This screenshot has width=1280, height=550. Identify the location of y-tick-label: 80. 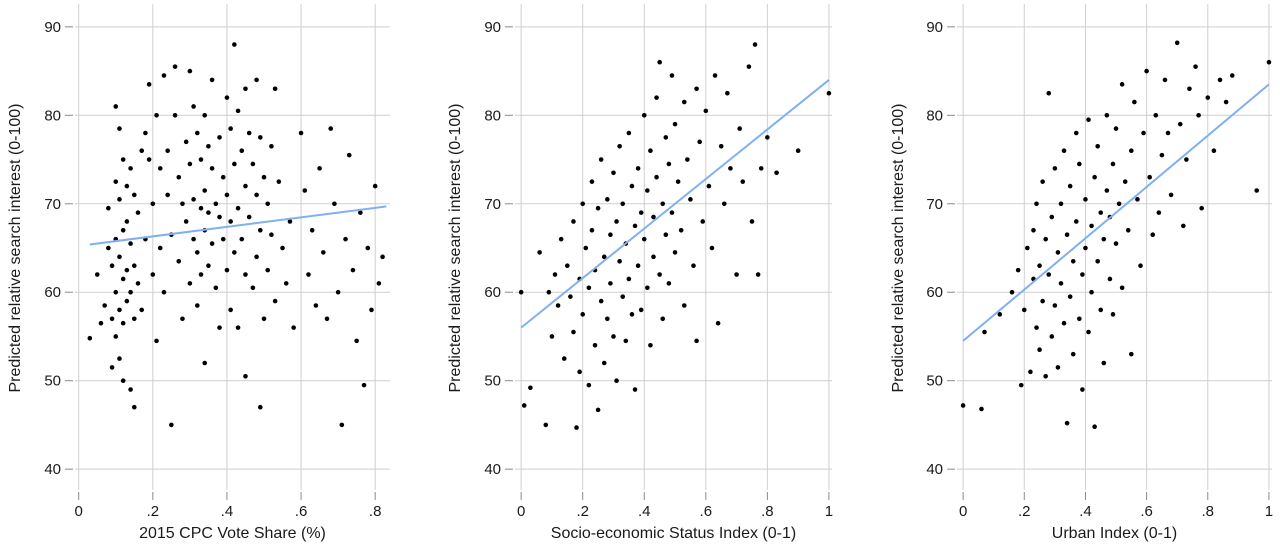
(492, 115).